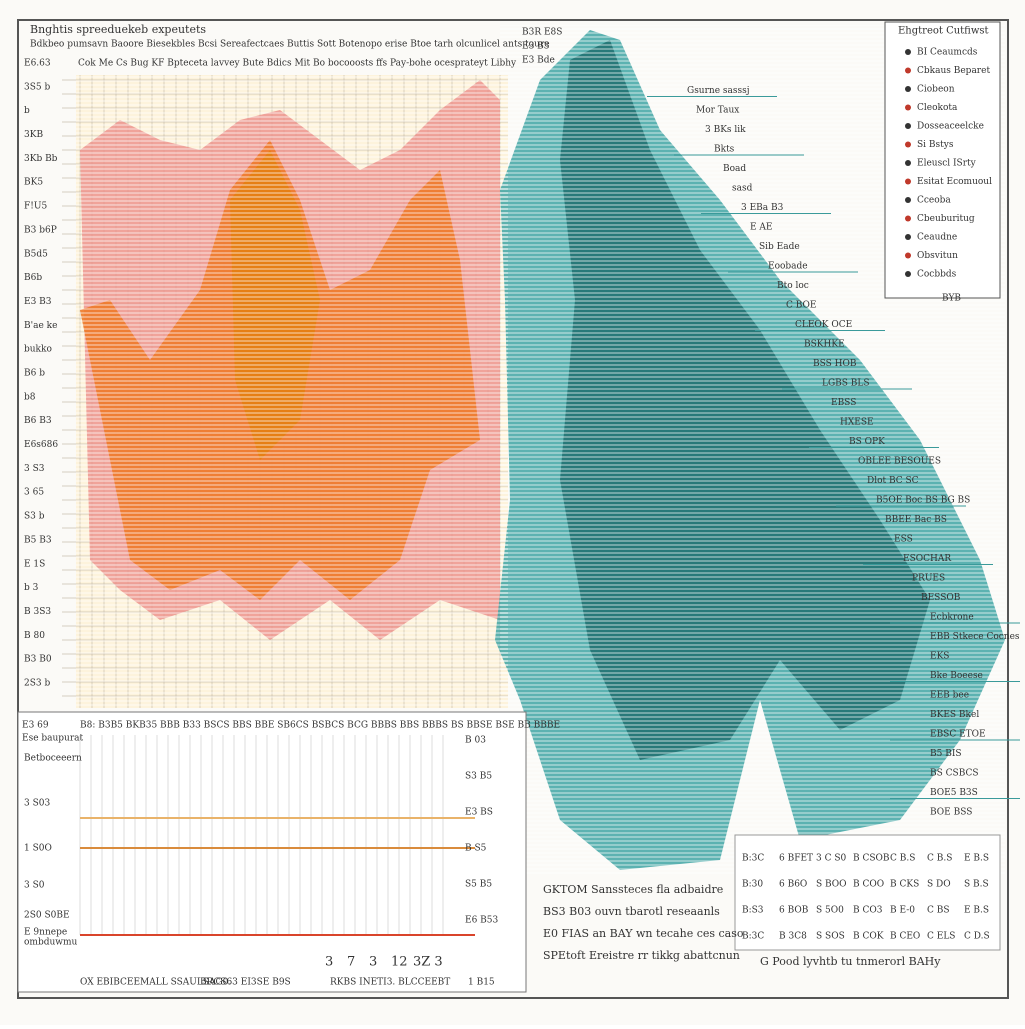 This screenshot has width=1025, height=1029. What do you see at coordinates (937, 238) in the screenshot?
I see `legend-item: Ceaudne` at bounding box center [937, 238].